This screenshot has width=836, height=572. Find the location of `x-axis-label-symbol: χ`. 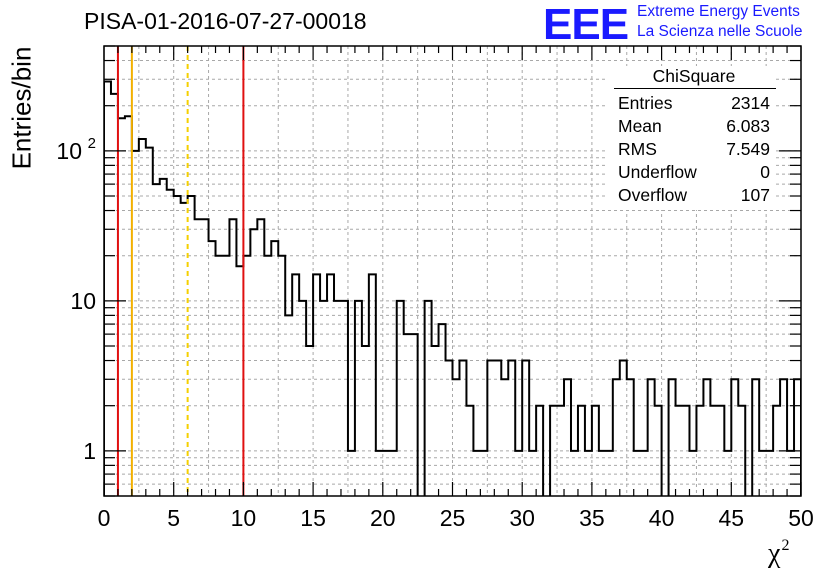

x-axis-label-symbol: χ is located at coordinates (774, 553).